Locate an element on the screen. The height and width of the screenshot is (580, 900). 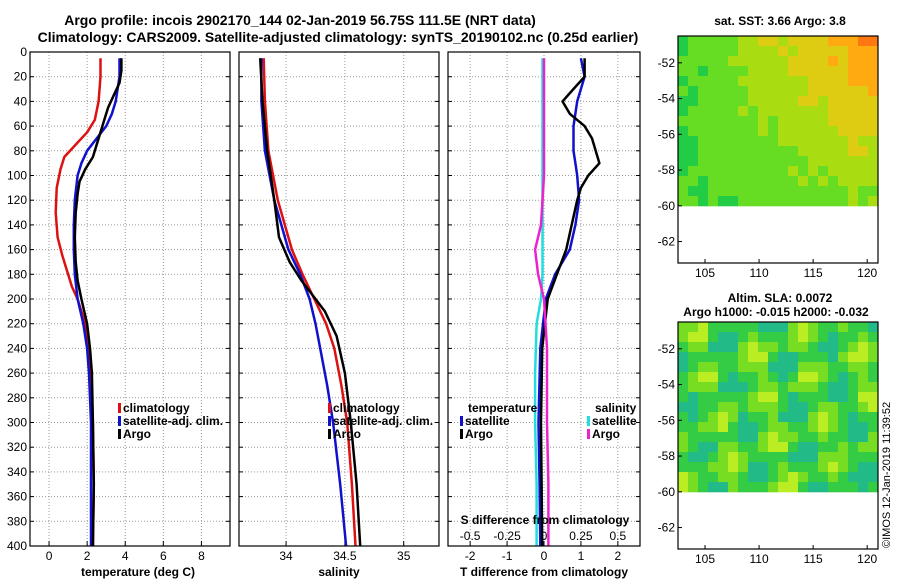
map-title: sat. SST: 3.66 Argo: 3.8 is located at coordinates (780, 21).